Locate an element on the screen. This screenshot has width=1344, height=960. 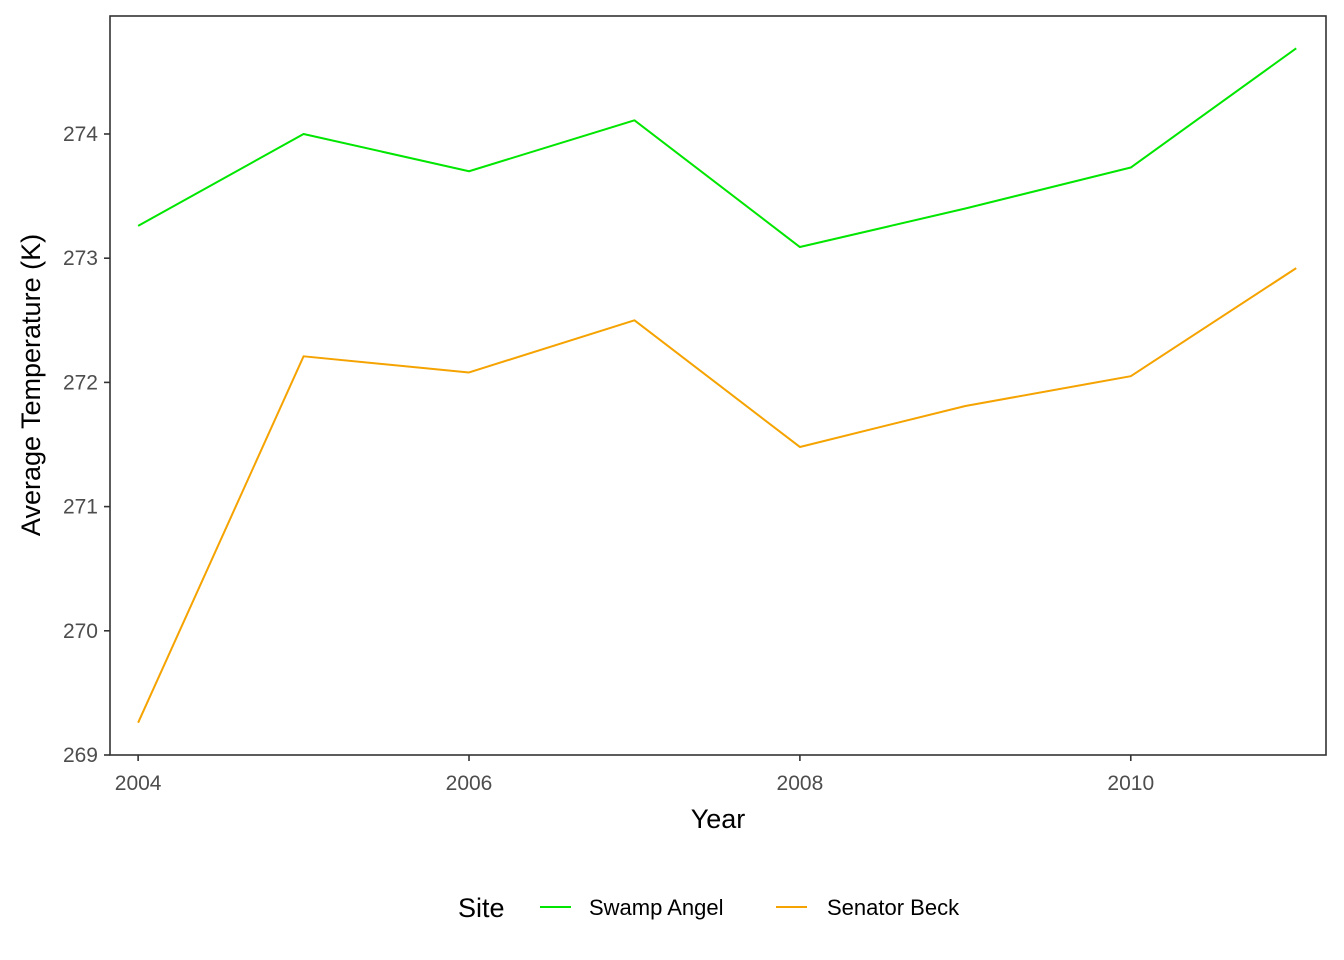
x-tick-label-2006: 2006 is located at coordinates (469, 783).